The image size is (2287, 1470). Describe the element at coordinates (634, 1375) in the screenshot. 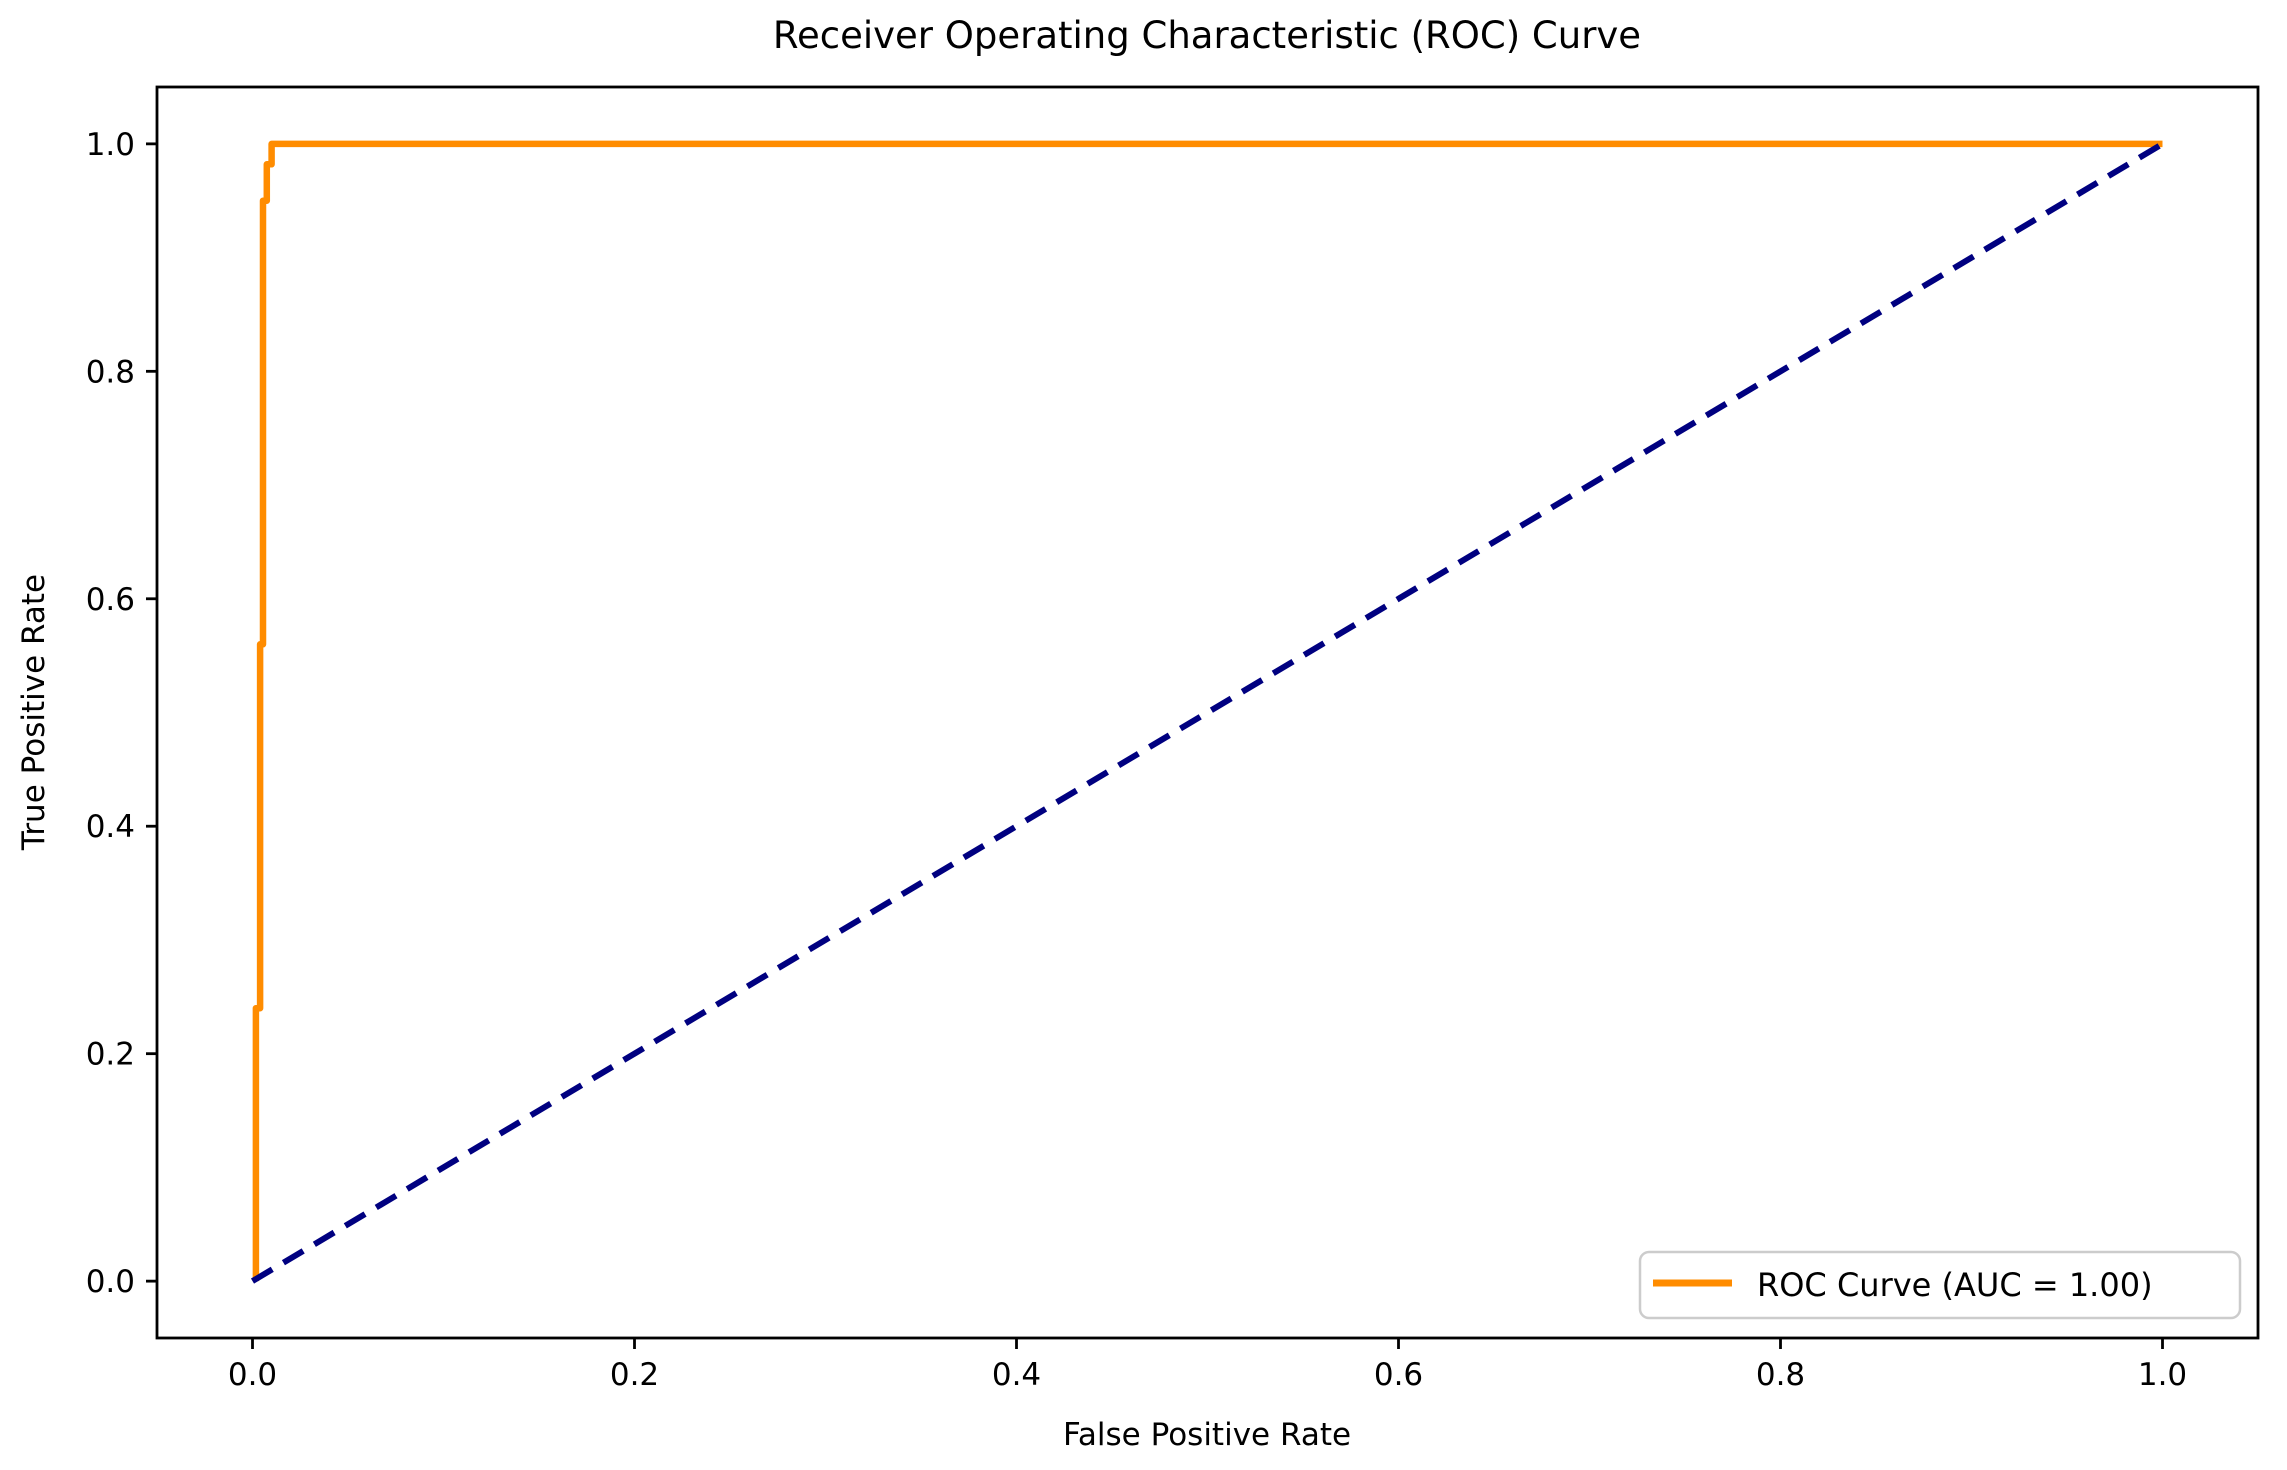

I see `x-tick-label: 0.2` at that location.